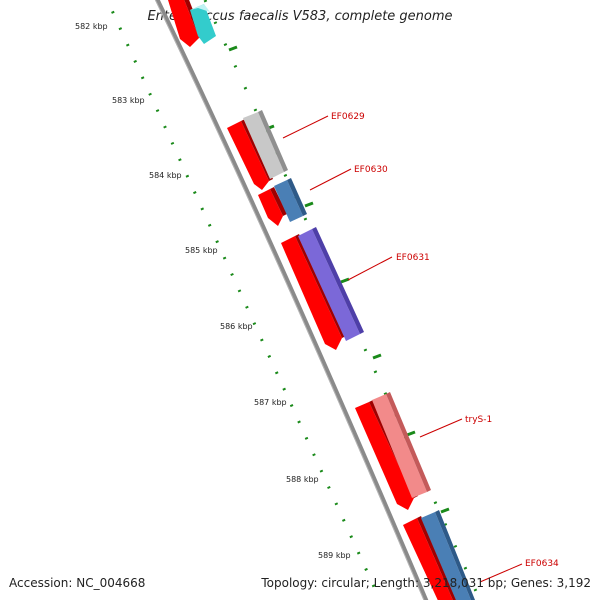 This screenshot has width=600, height=600. What do you see at coordinates (478, 420) in the screenshot?
I see `gene-label-tryS-1: tryS-1` at bounding box center [478, 420].